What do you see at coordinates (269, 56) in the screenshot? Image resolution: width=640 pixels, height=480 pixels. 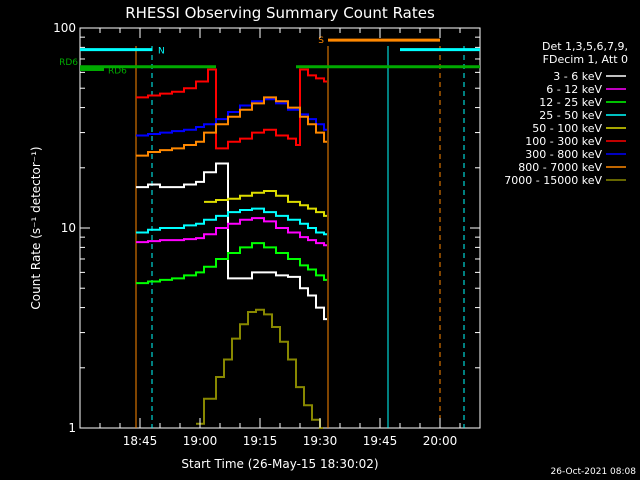 I see `state-flags: RD6 RD6 N S` at bounding box center [269, 56].